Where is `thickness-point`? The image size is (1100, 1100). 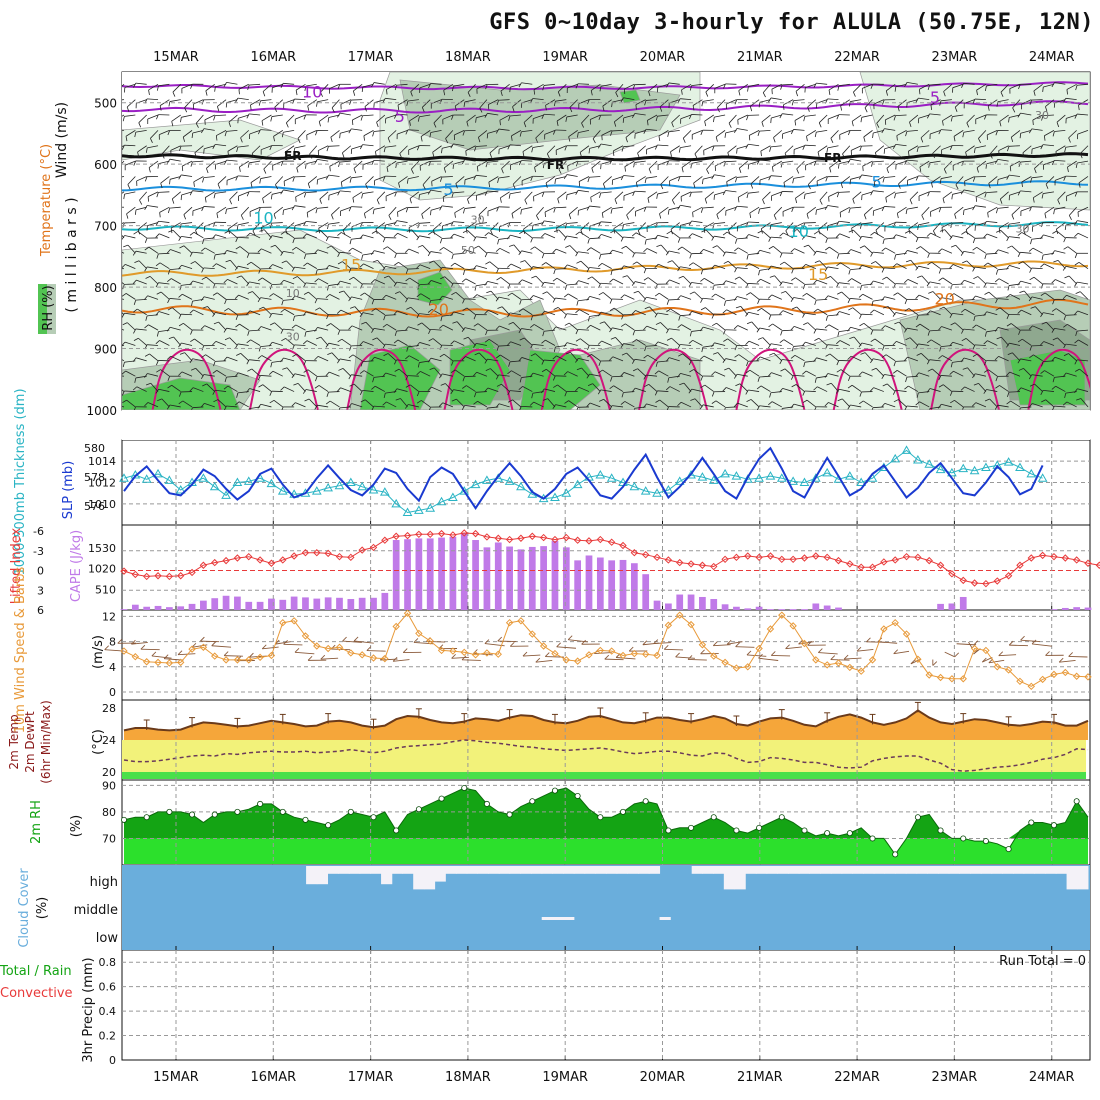 thickness-point is located at coordinates (453, 496).